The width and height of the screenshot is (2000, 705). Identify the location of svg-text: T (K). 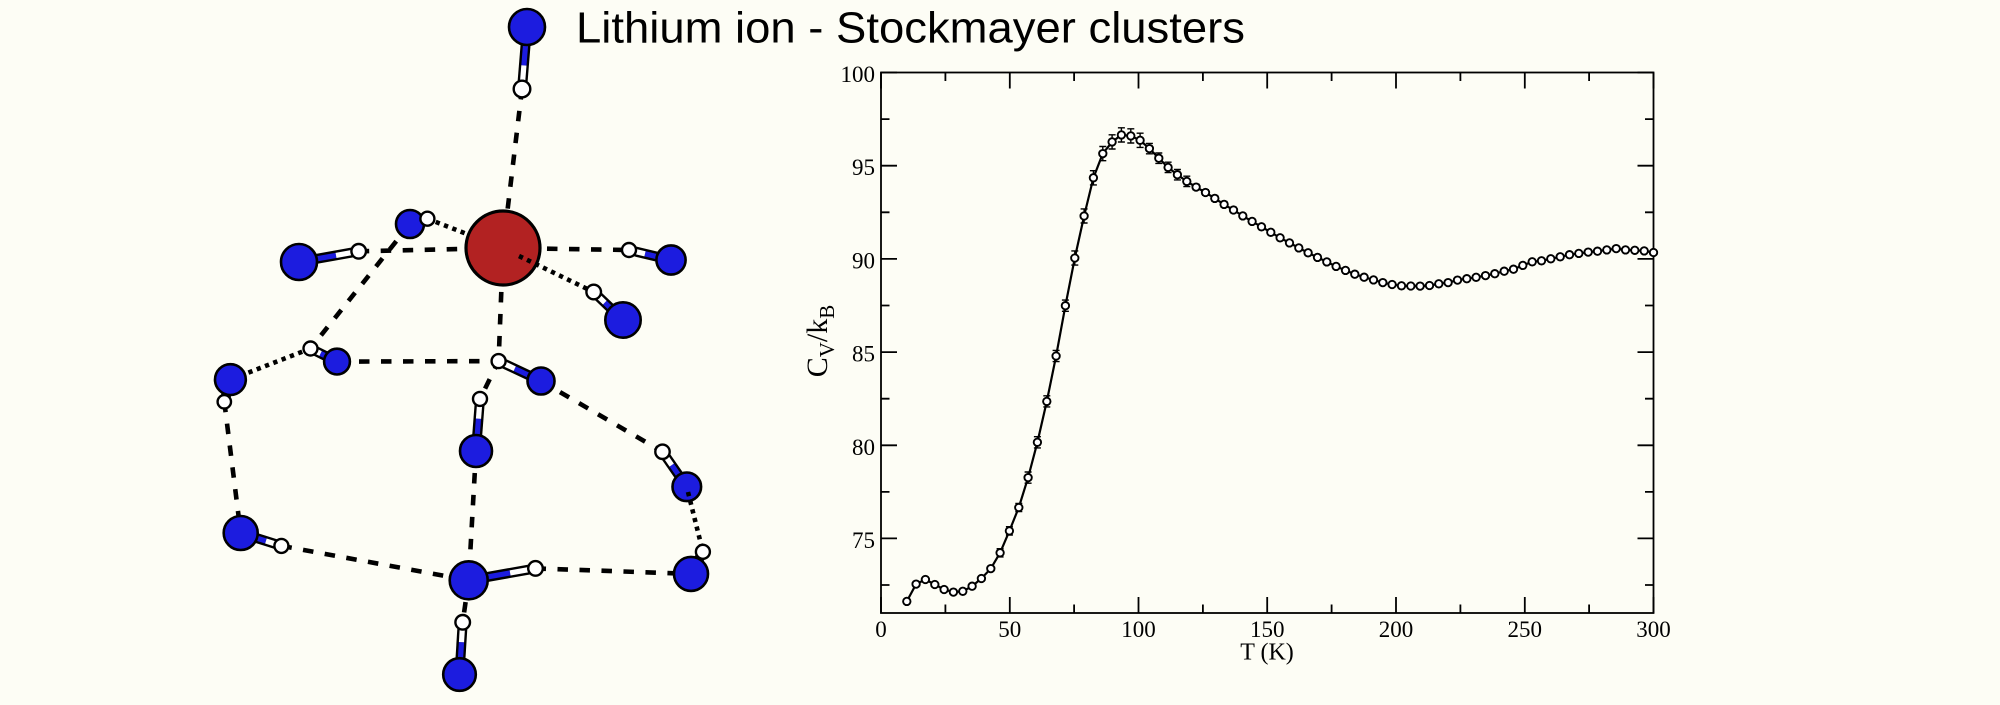
(1267, 653).